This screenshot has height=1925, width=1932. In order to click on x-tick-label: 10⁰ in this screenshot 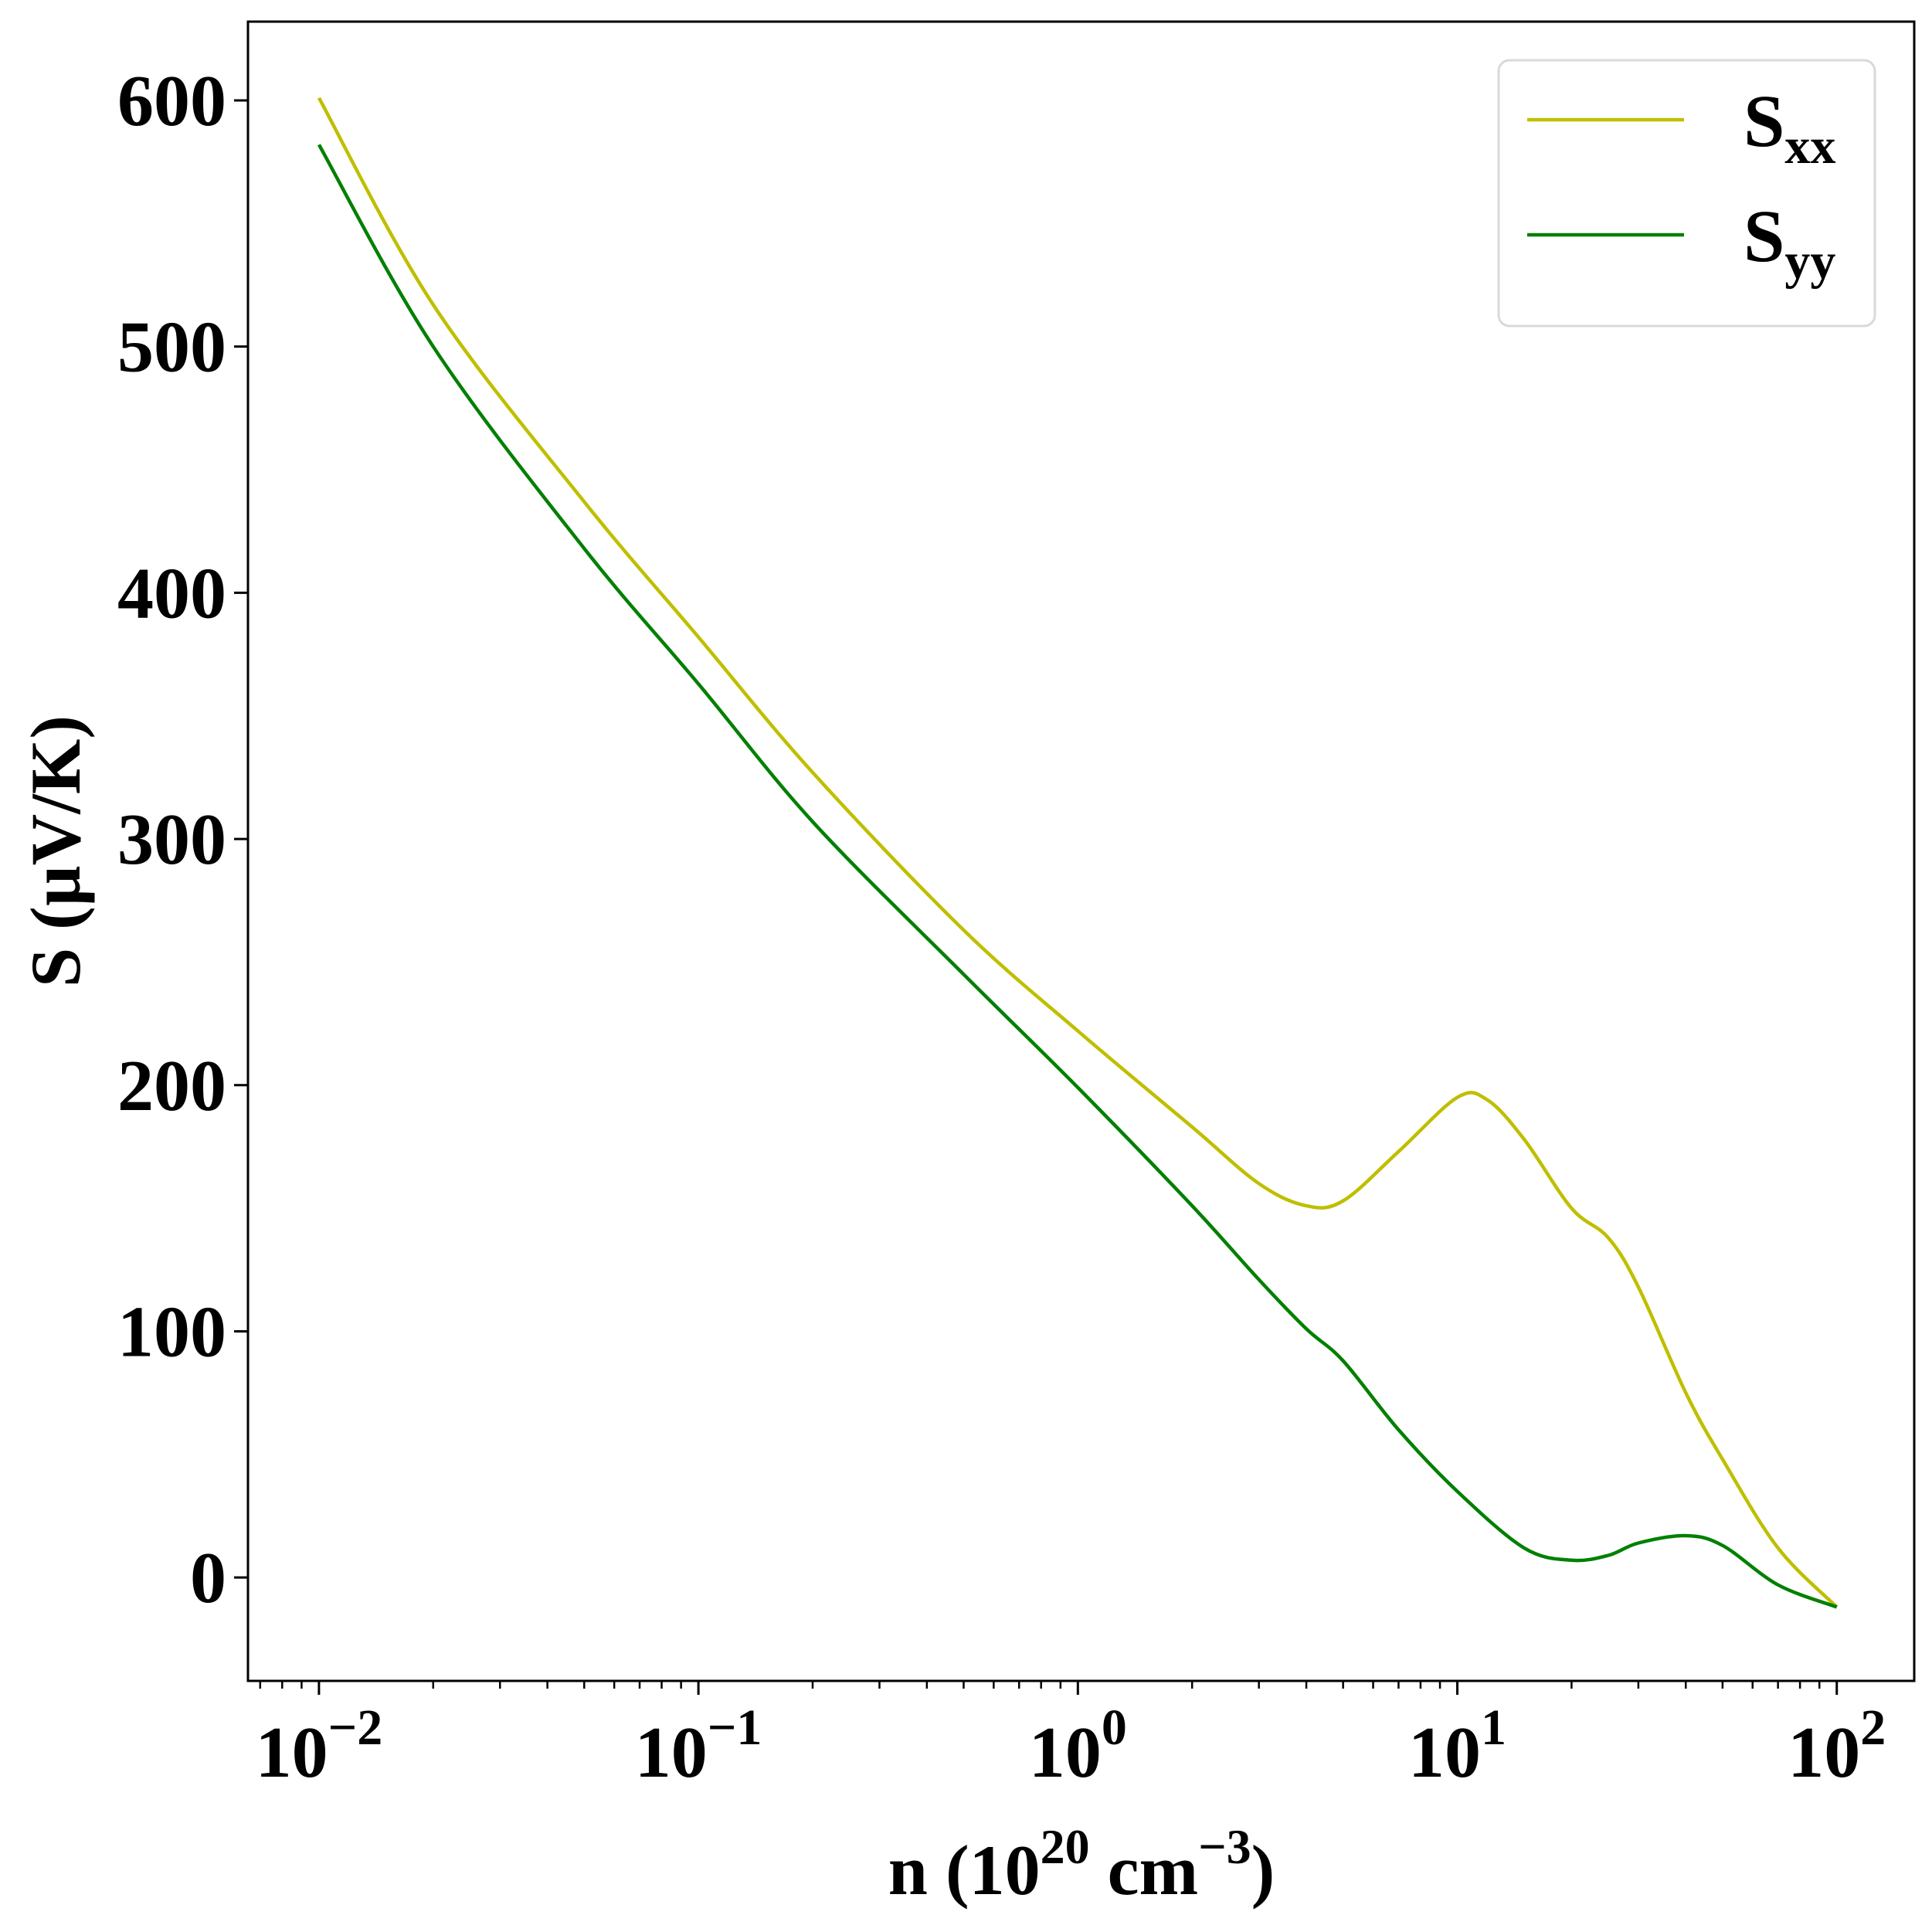, I will do `click(1078, 1746)`.